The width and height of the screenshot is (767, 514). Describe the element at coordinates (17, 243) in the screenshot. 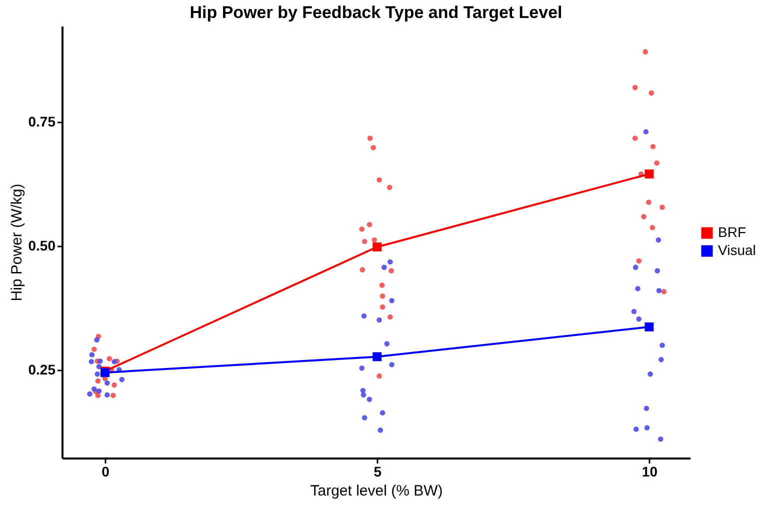

I see `y-axis-title: Hip Power (W/kg)` at that location.